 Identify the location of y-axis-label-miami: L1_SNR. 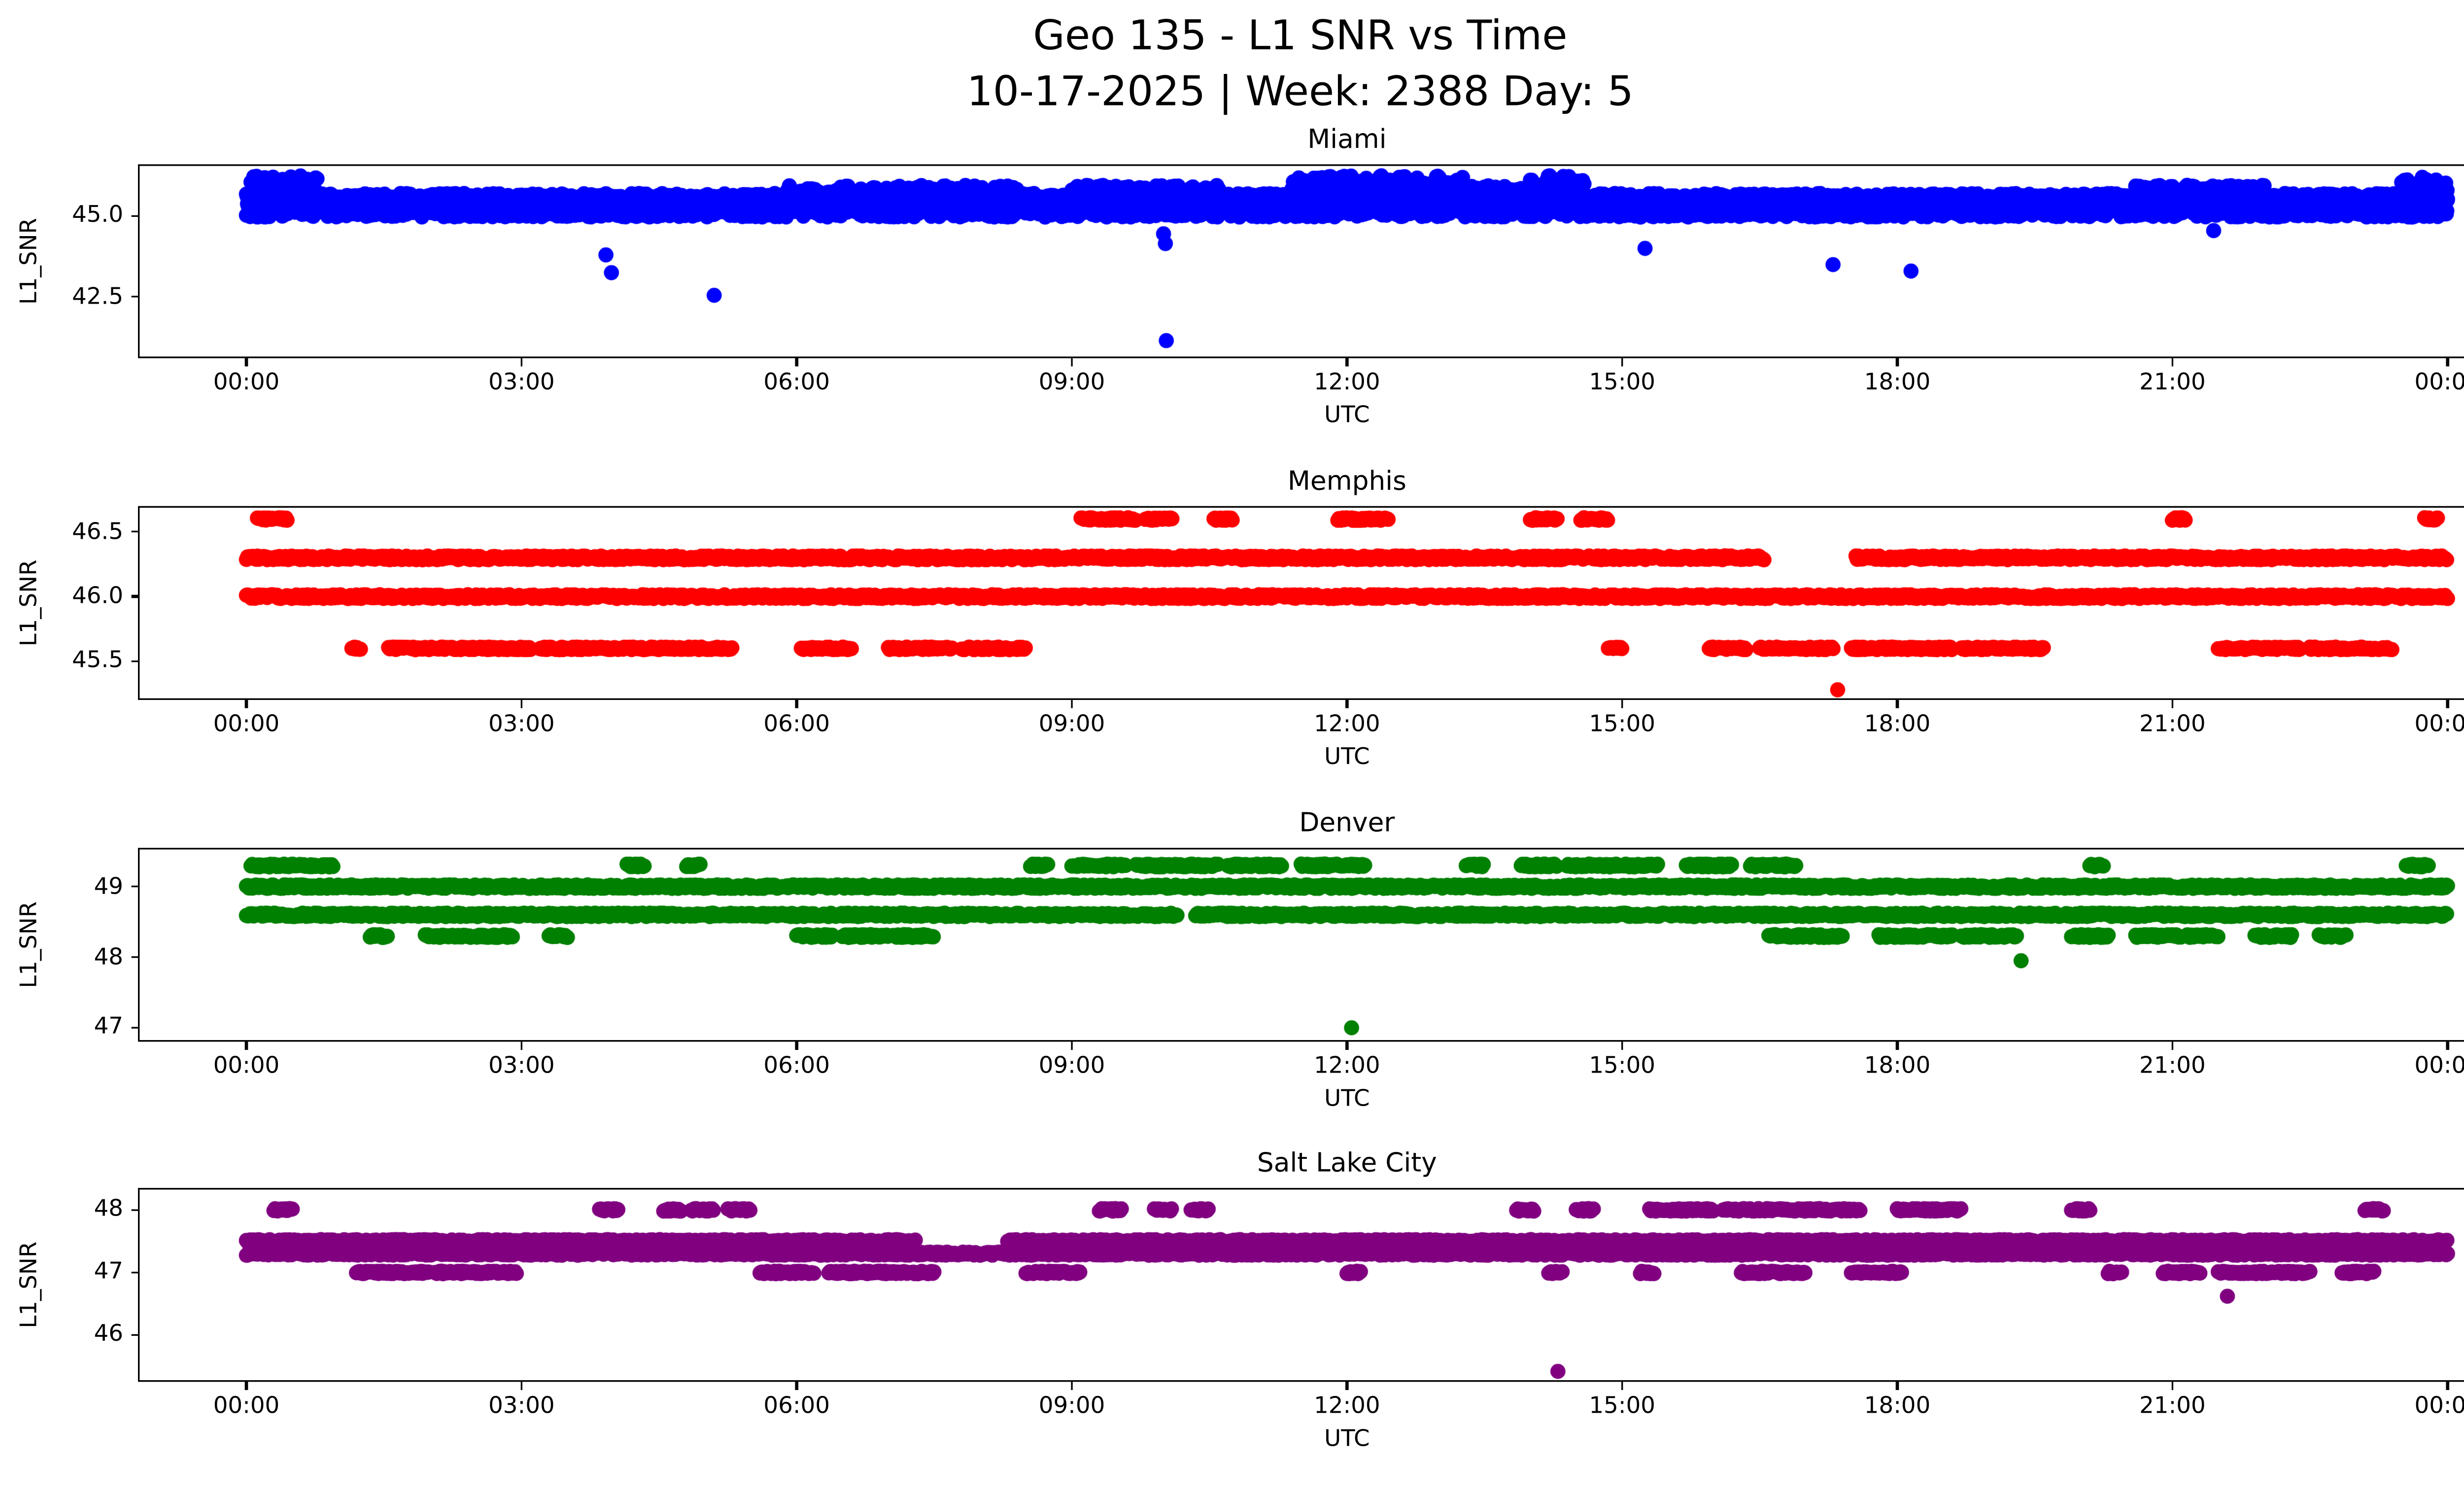
(29, 261).